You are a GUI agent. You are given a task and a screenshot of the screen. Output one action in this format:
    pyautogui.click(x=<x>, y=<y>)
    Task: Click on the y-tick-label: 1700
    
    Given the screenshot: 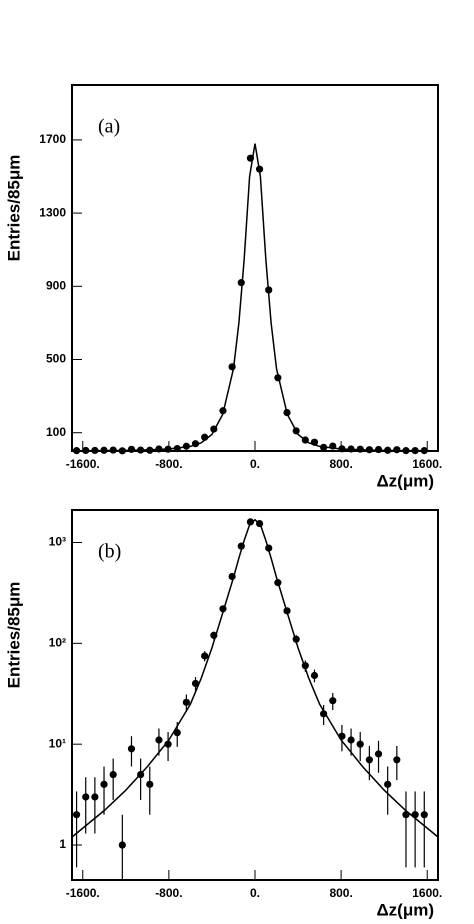 What is the action you would take?
    pyautogui.click(x=52, y=139)
    